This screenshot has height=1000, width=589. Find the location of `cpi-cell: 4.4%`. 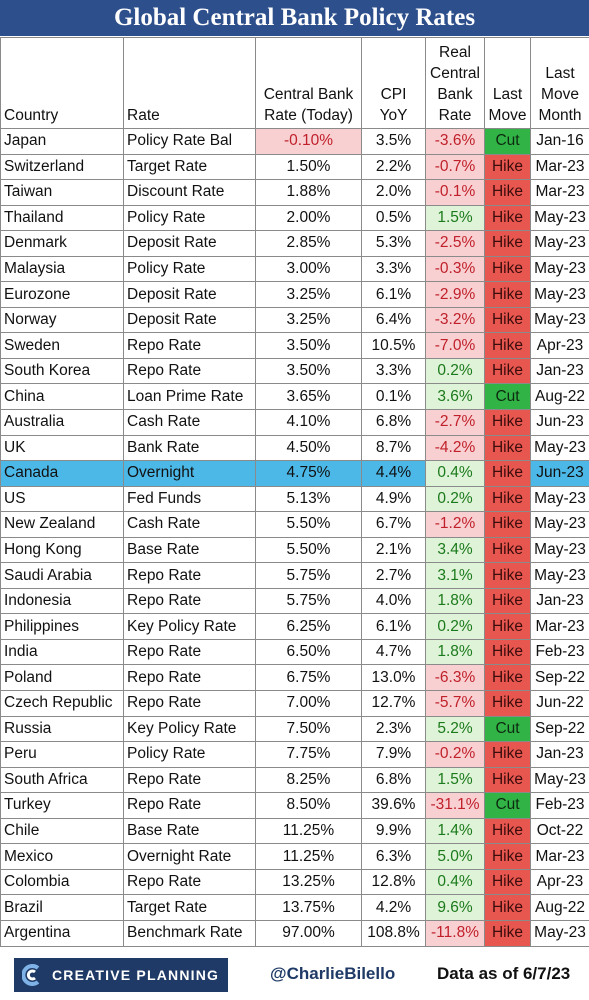

cpi-cell: 4.4% is located at coordinates (393, 473).